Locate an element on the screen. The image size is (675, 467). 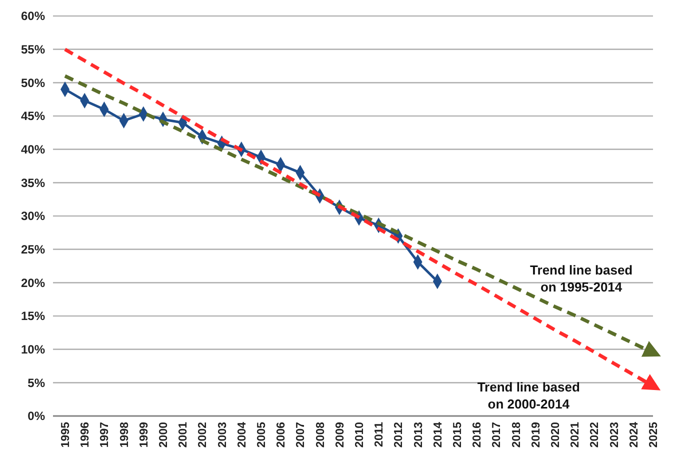
x-tick-label: 2023 is located at coordinates (614, 435).